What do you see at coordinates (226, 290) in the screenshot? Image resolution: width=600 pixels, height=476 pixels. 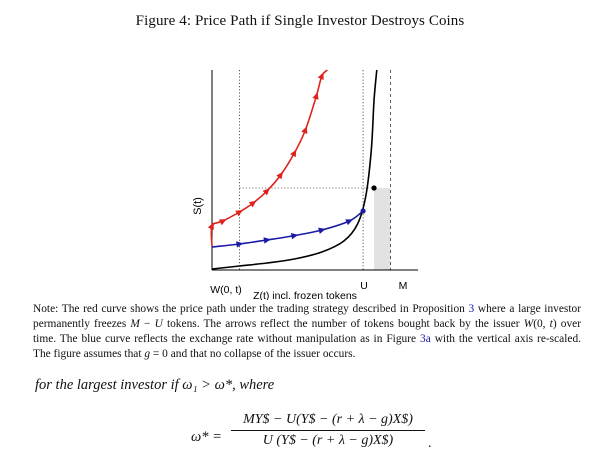 I see `x-tick-w: W(0, t)` at bounding box center [226, 290].